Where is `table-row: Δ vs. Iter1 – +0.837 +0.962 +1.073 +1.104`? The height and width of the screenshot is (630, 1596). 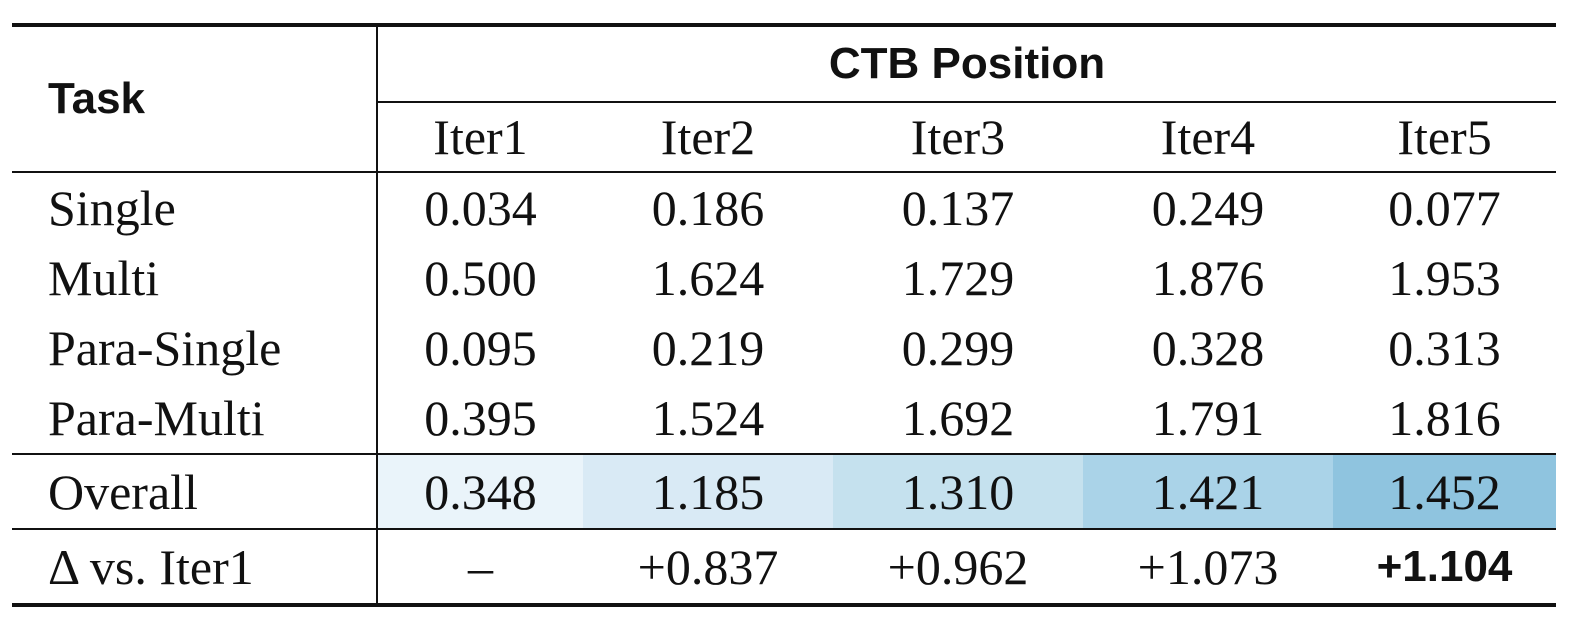
table-row: Δ vs. Iter1 – +0.837 +0.962 +1.073 +1.104 is located at coordinates (784, 567).